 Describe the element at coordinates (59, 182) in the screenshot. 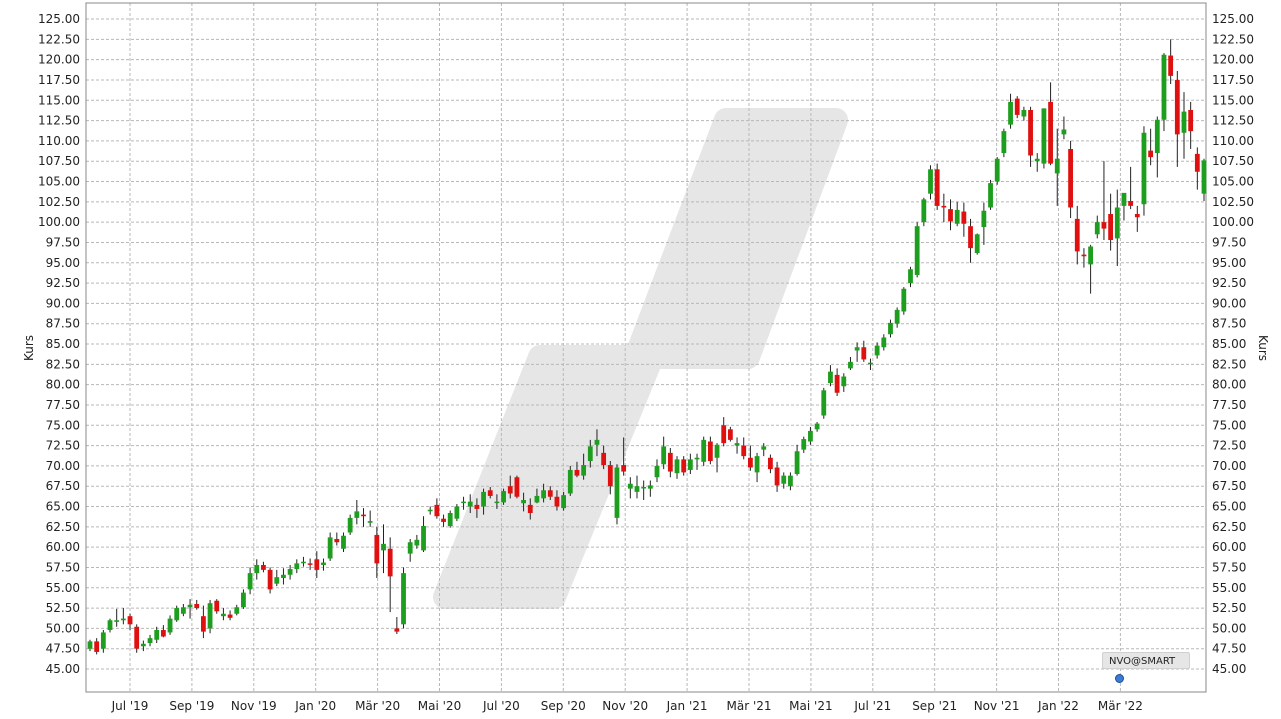

I see `y-tick-label-left: 105.00` at that location.